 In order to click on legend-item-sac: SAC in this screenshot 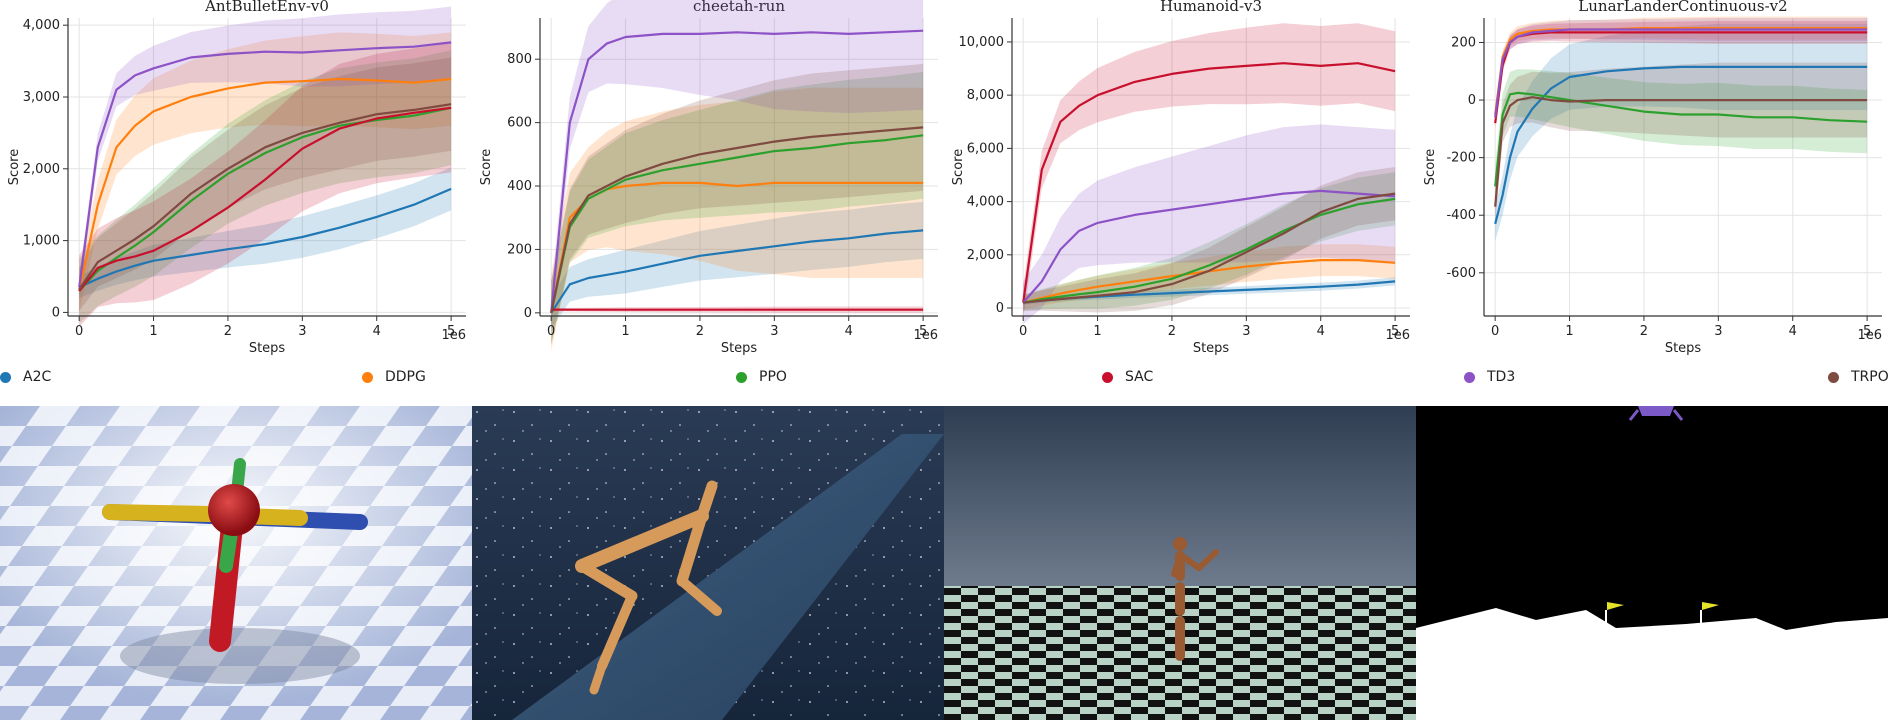, I will do `click(1127, 377)`.